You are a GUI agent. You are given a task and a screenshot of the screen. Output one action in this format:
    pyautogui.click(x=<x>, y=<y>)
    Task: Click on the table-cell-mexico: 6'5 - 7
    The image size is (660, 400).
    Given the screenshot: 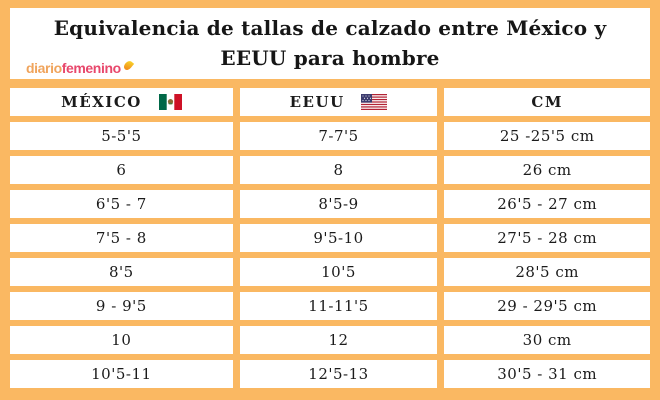 What is the action you would take?
    pyautogui.click(x=121, y=204)
    